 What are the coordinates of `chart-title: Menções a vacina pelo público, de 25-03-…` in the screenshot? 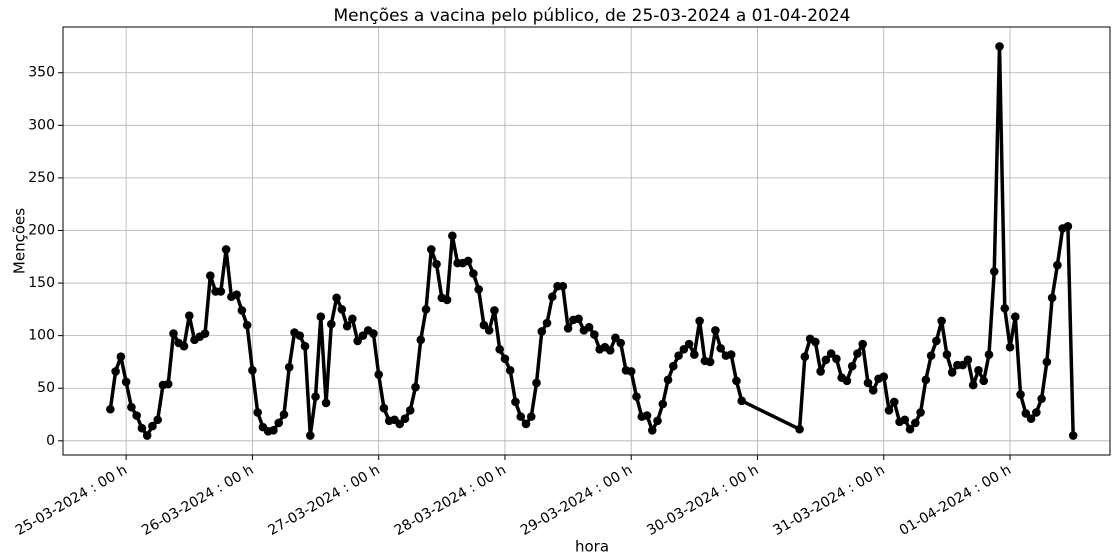 It's located at (592, 16).